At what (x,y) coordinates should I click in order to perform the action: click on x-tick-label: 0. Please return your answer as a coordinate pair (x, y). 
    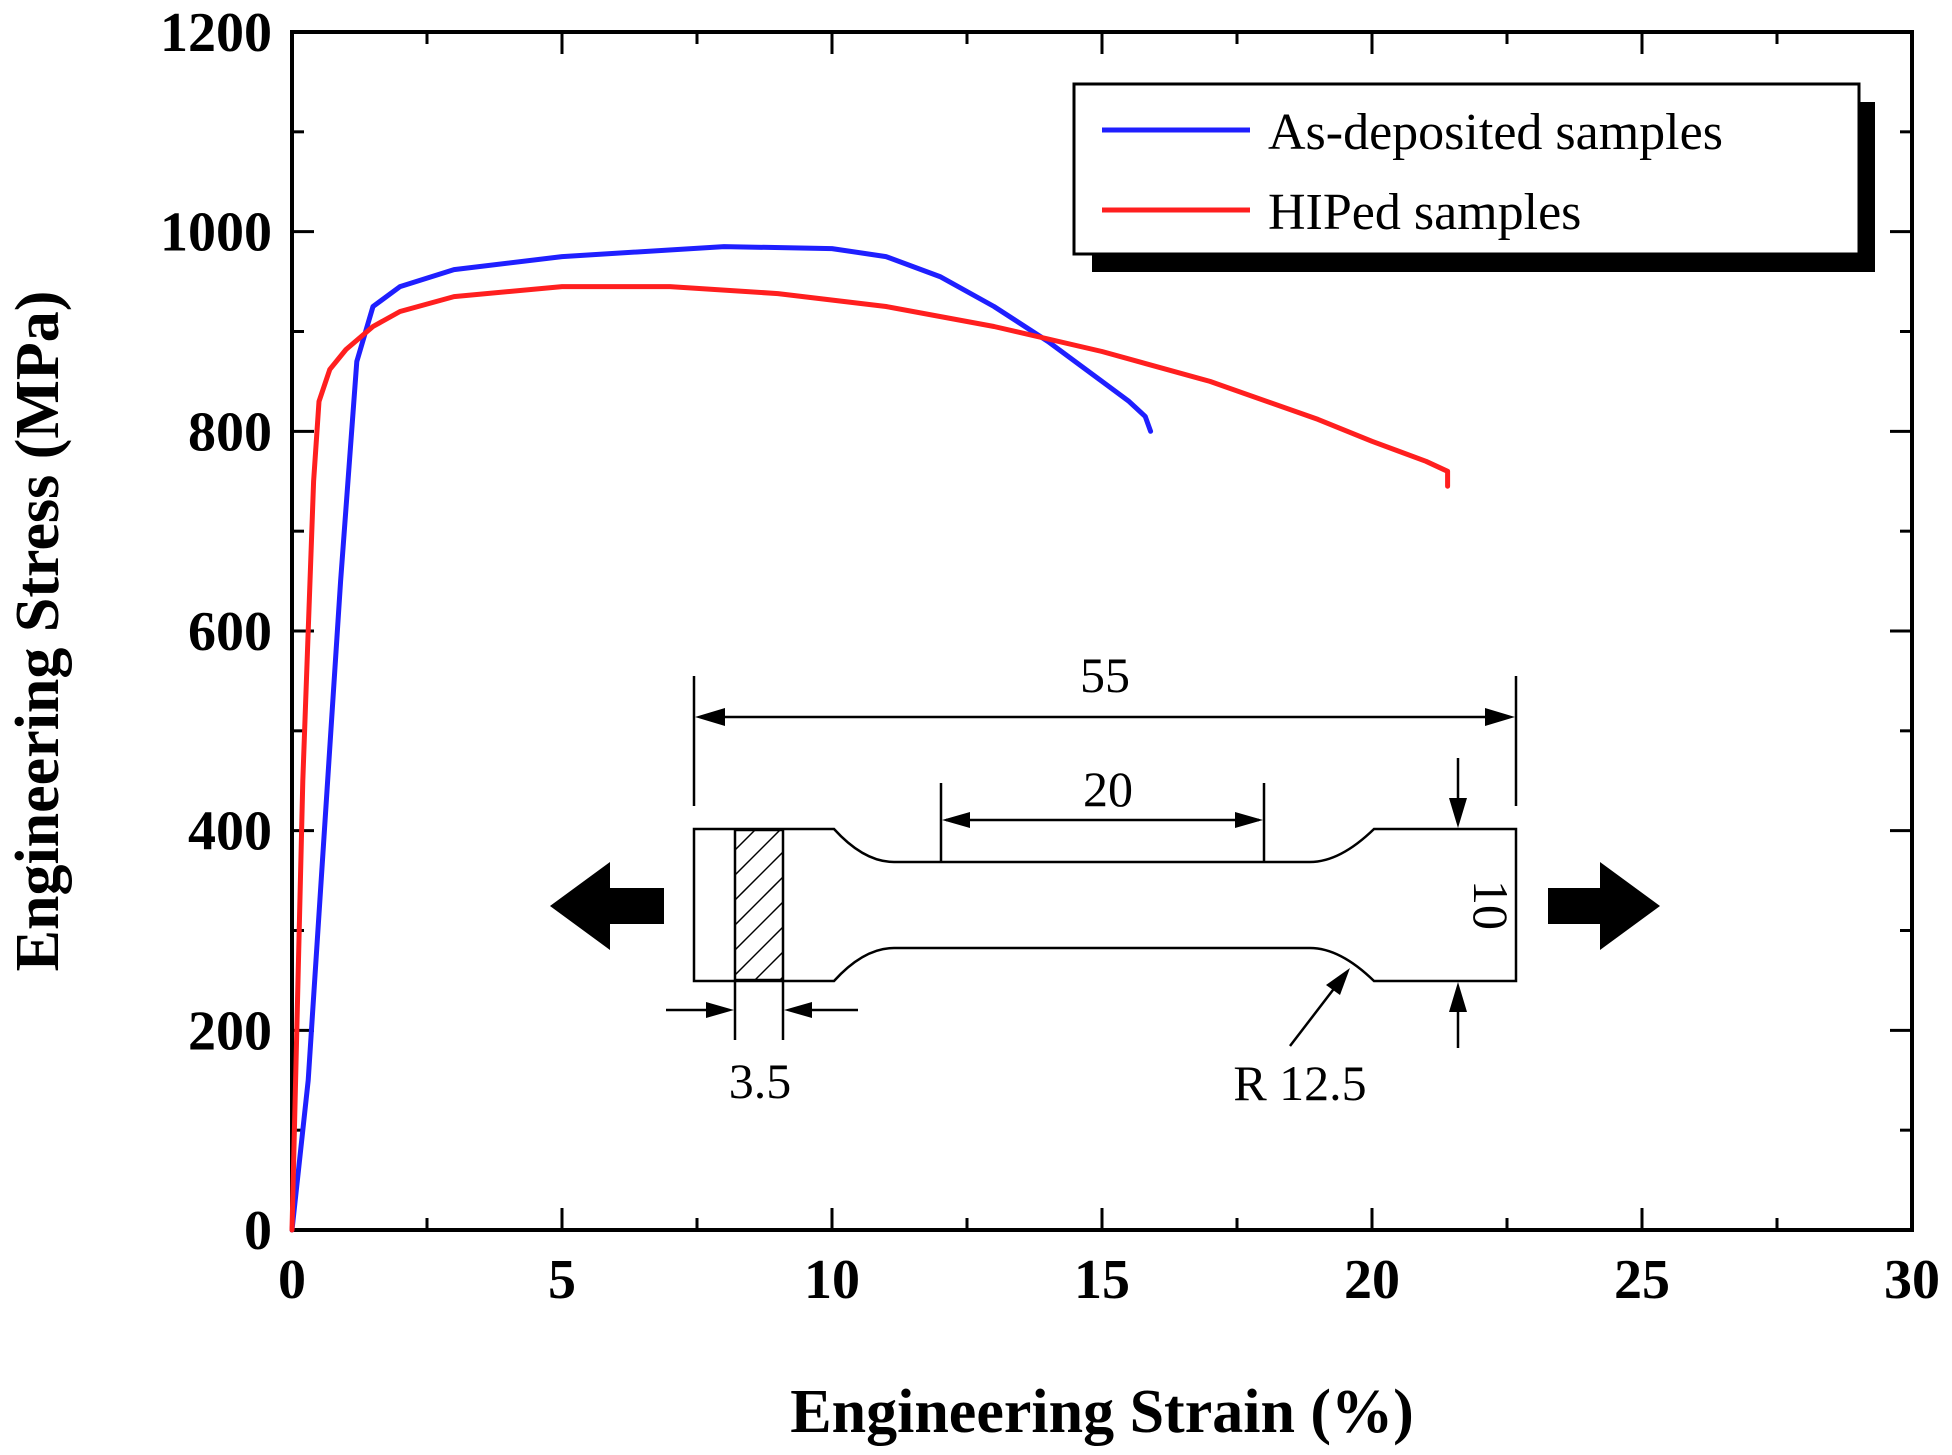
    Looking at the image, I should click on (292, 1280).